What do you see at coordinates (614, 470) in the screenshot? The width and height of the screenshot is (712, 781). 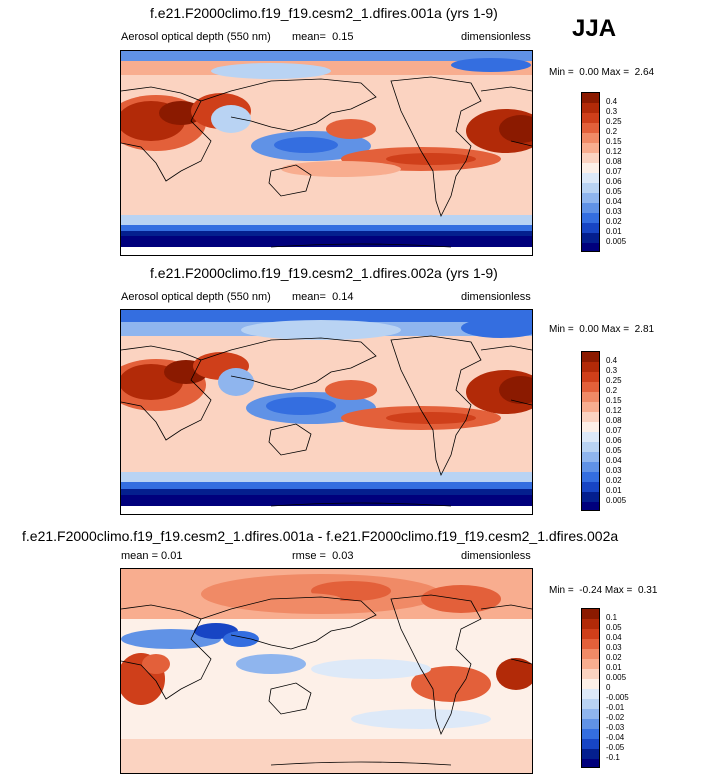 I see `cbar2-tick: 0.03` at bounding box center [614, 470].